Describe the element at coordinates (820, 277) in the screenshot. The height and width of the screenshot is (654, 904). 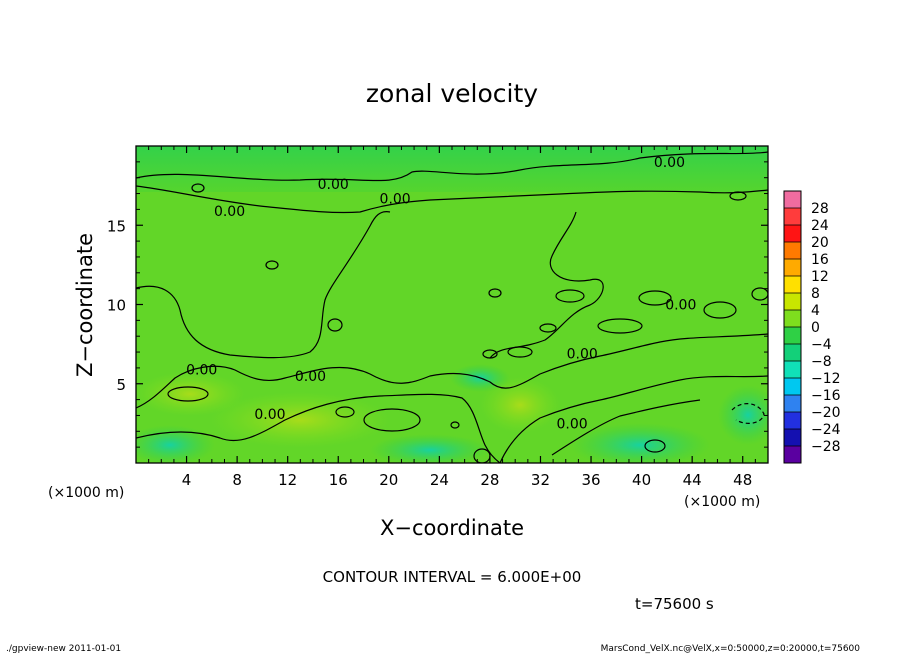
I see `colorbar-label: 12` at that location.